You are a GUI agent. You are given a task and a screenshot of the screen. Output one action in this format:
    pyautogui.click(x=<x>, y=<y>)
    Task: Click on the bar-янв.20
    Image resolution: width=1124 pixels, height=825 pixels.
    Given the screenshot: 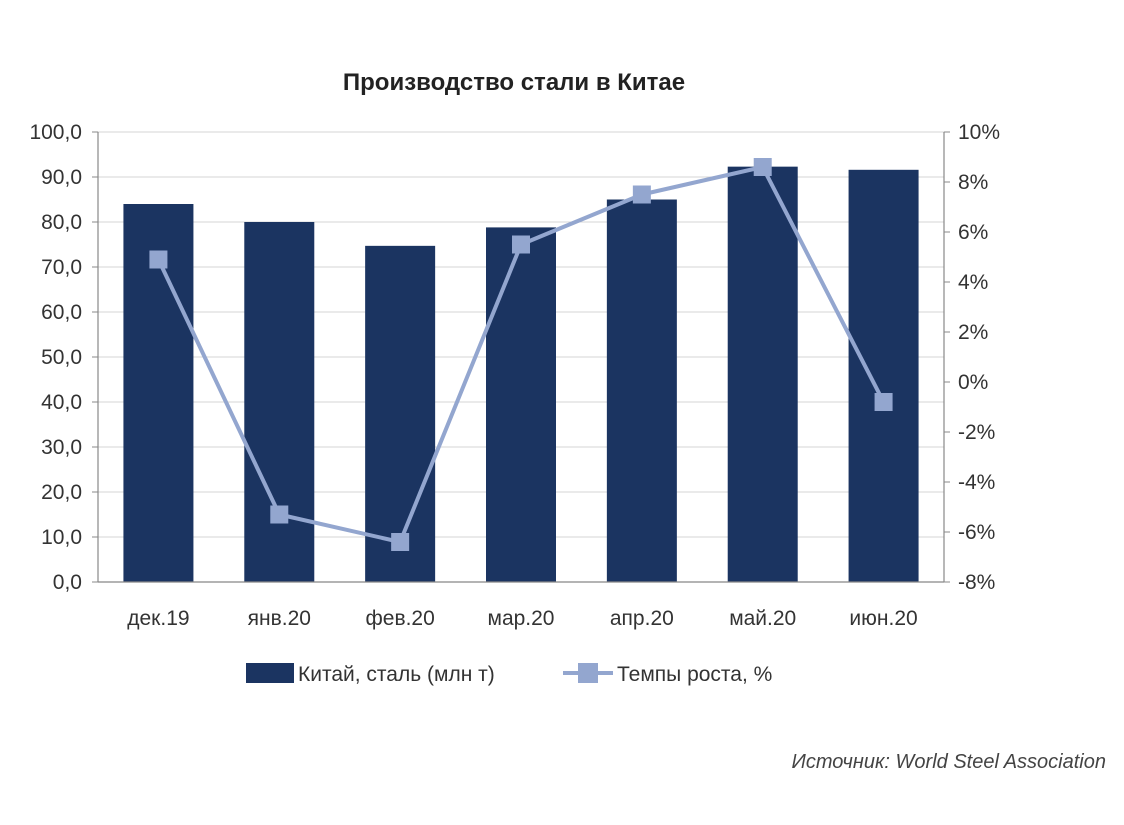 What is the action you would take?
    pyautogui.click(x=279, y=402)
    